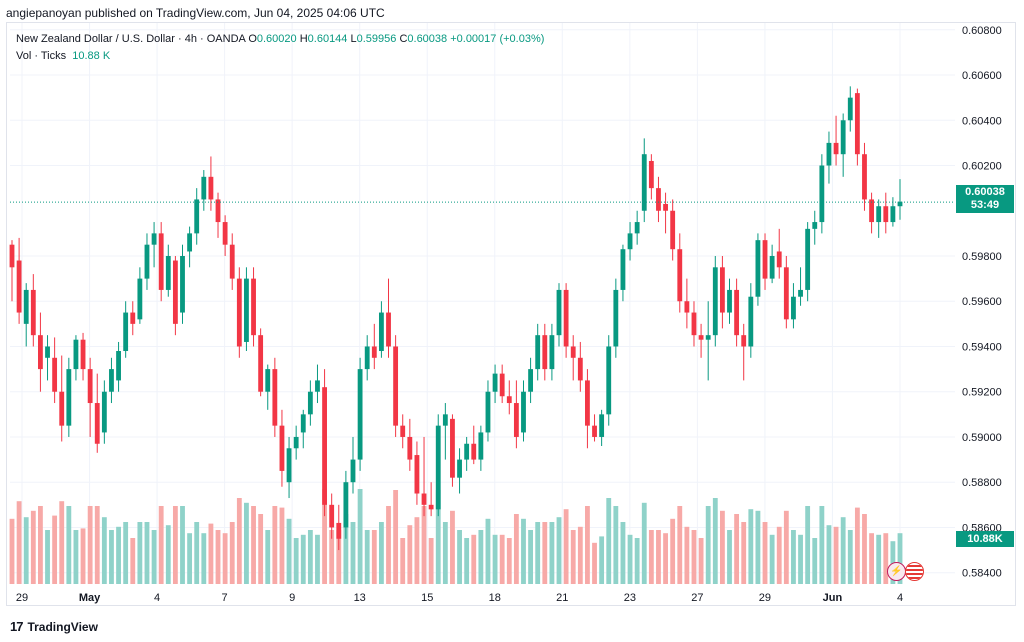 The image size is (1024, 642). I want to click on y-tick-label: 0.59600, so click(982, 302).